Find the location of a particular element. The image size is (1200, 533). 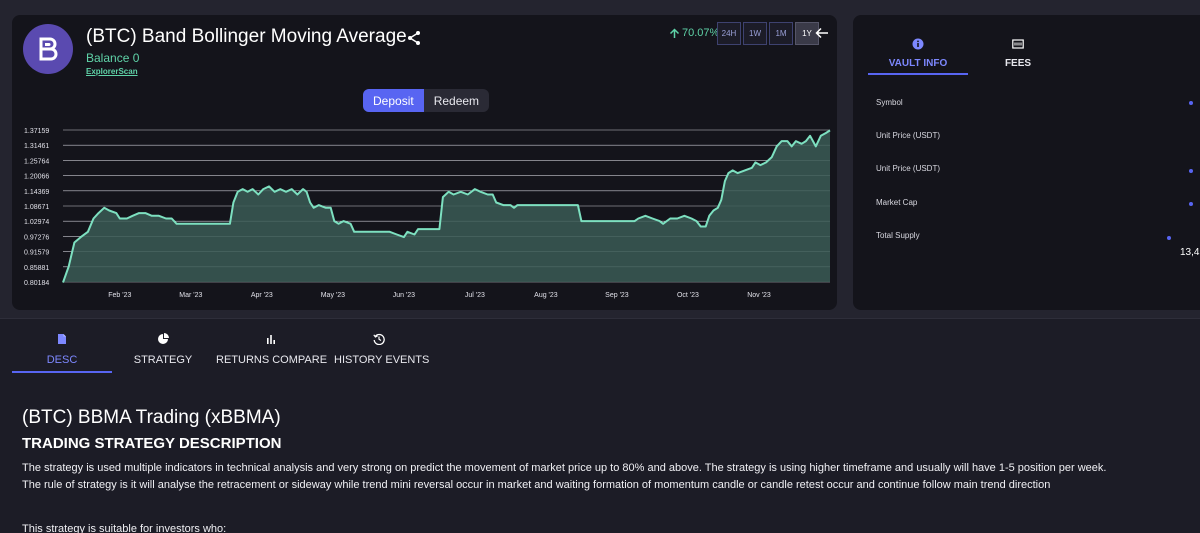

vault-row-market-cap: Market Cap is located at coordinates (897, 202).